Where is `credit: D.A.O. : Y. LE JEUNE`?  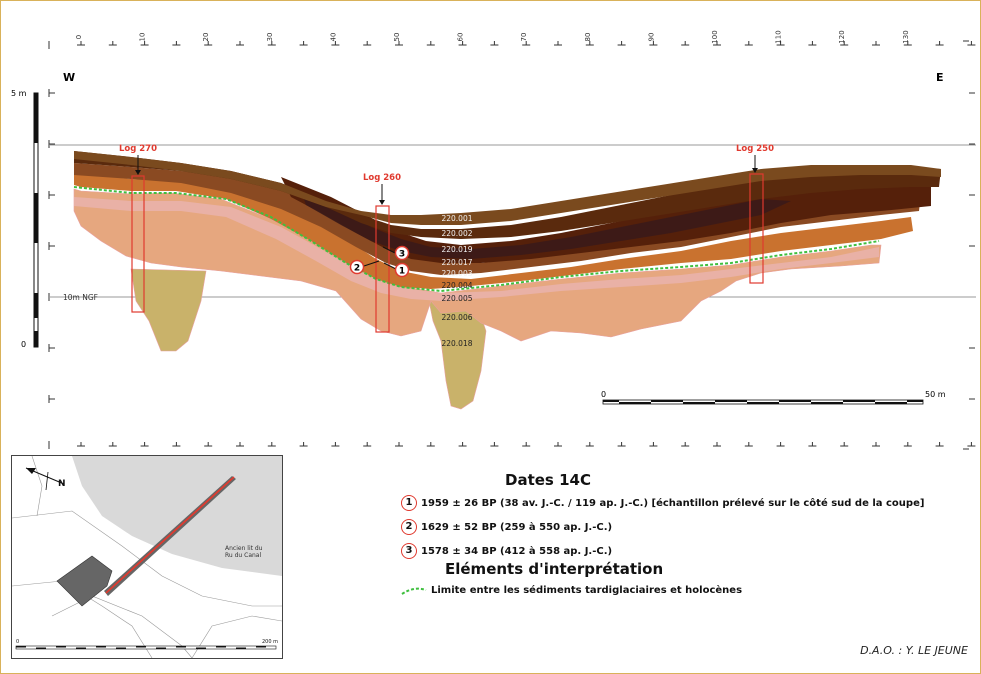 credit: D.A.O. : Y. LE JEUNE is located at coordinates (914, 650).